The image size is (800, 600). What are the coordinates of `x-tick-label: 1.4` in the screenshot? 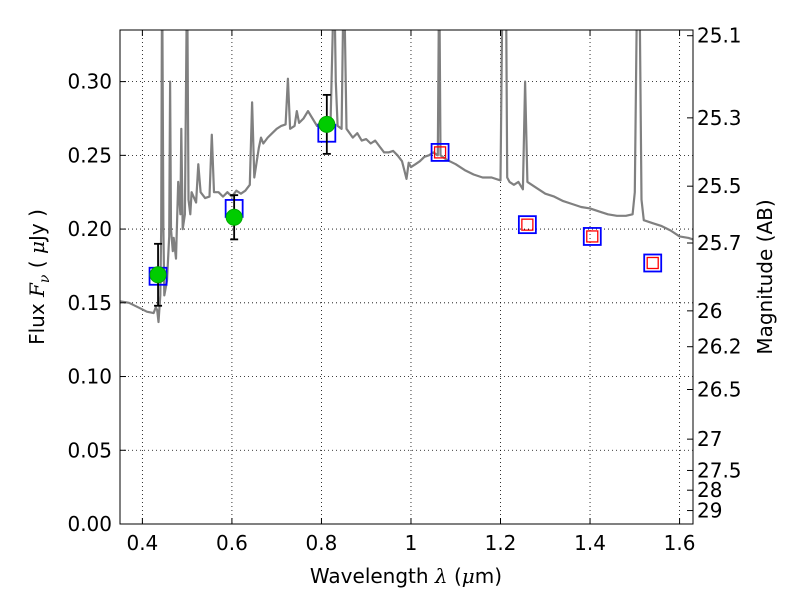 It's located at (590, 543).